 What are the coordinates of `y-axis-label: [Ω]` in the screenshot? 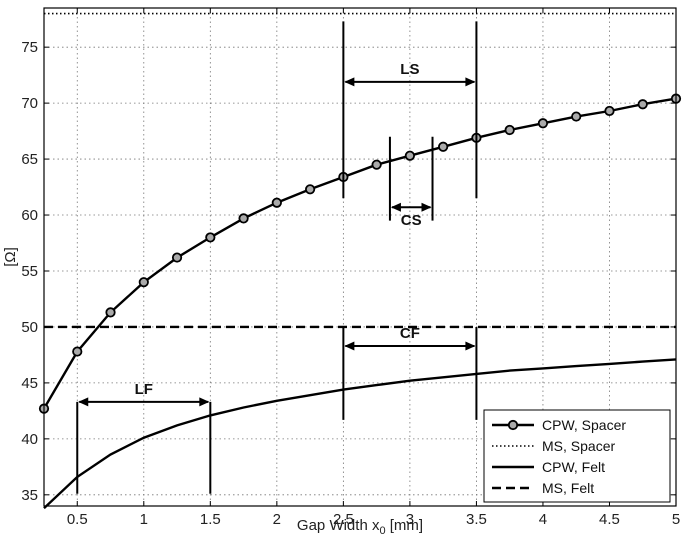 It's located at (10, 257).